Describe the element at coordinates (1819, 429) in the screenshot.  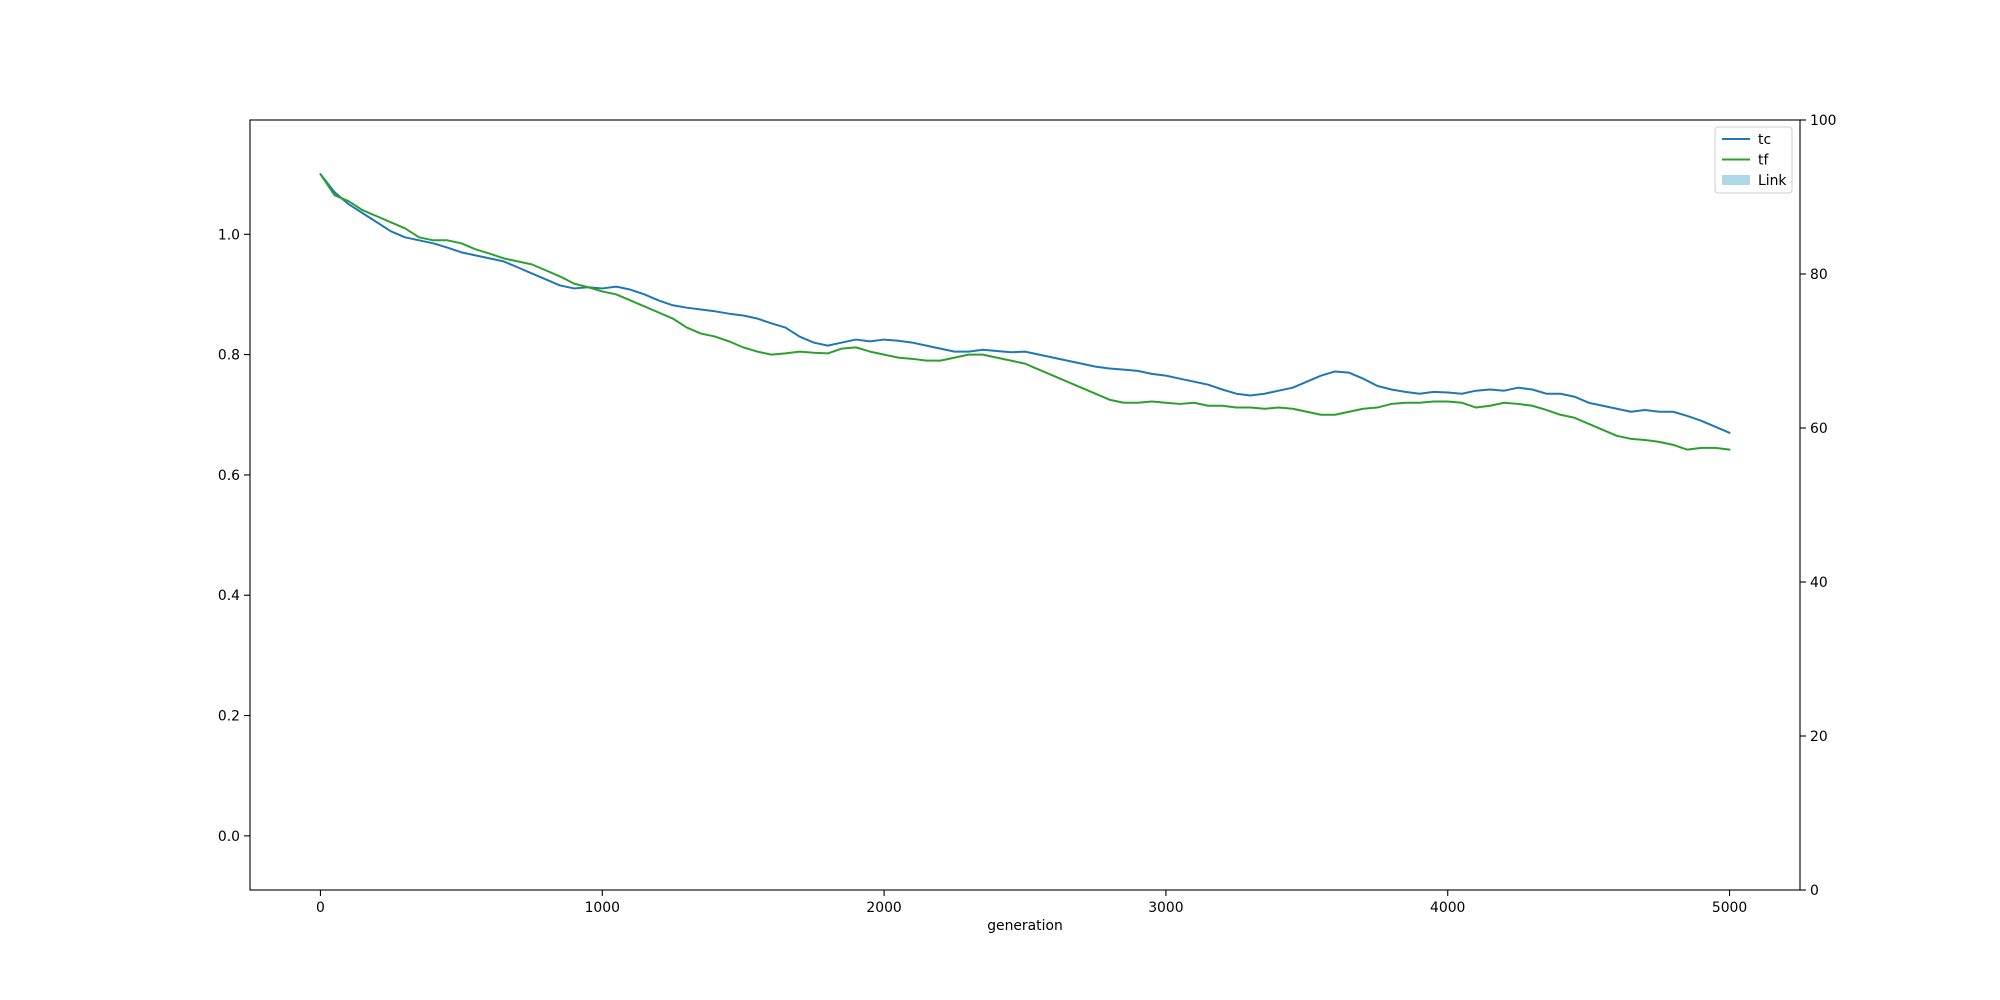
I see `y2-tick-label: 60` at that location.